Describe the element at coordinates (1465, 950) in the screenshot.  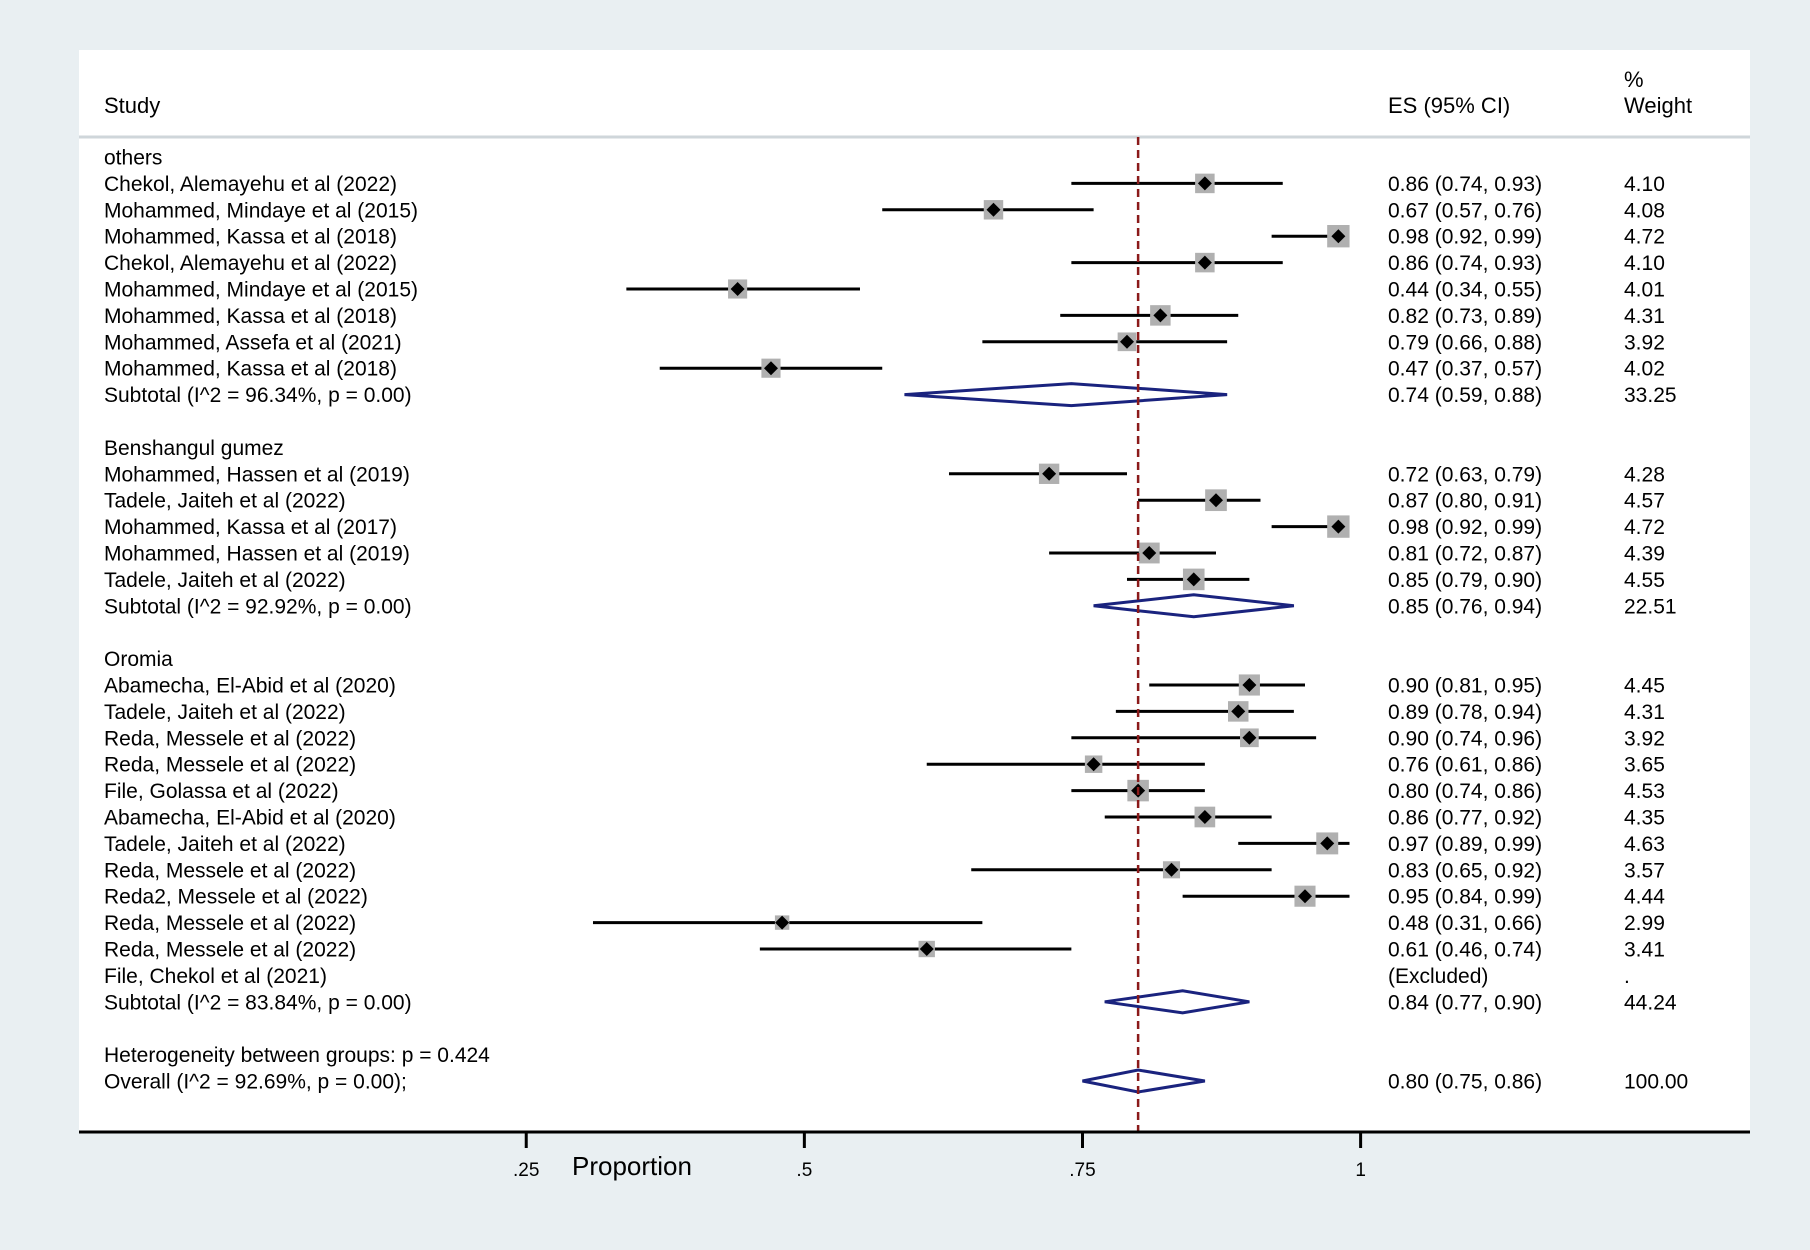
I see `study-es-ci: 0.61 (0.46, 0.74)` at that location.